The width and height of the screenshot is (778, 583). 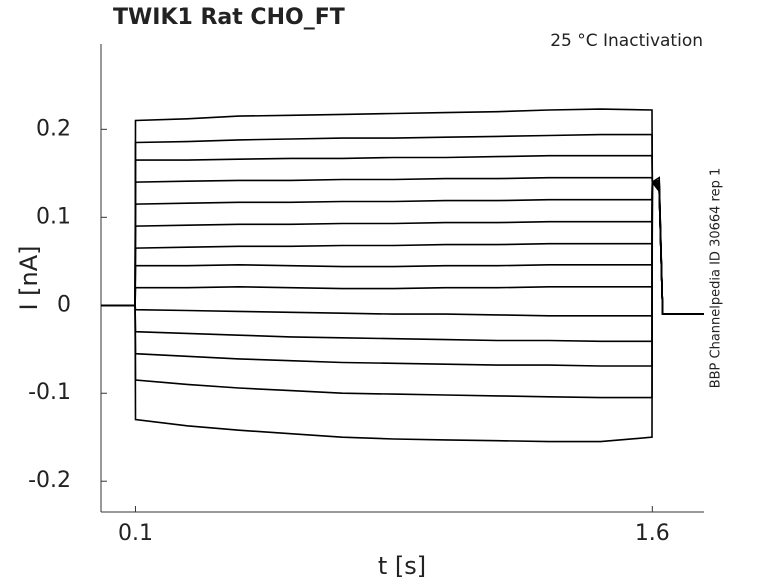 What do you see at coordinates (135, 533) in the screenshot?
I see `x-tick-label: 0.1` at bounding box center [135, 533].